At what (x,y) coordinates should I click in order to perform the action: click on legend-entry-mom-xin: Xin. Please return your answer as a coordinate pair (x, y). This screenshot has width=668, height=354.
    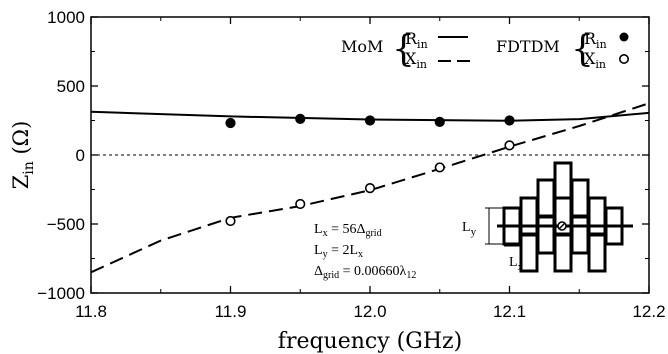
    Looking at the image, I should click on (416, 60).